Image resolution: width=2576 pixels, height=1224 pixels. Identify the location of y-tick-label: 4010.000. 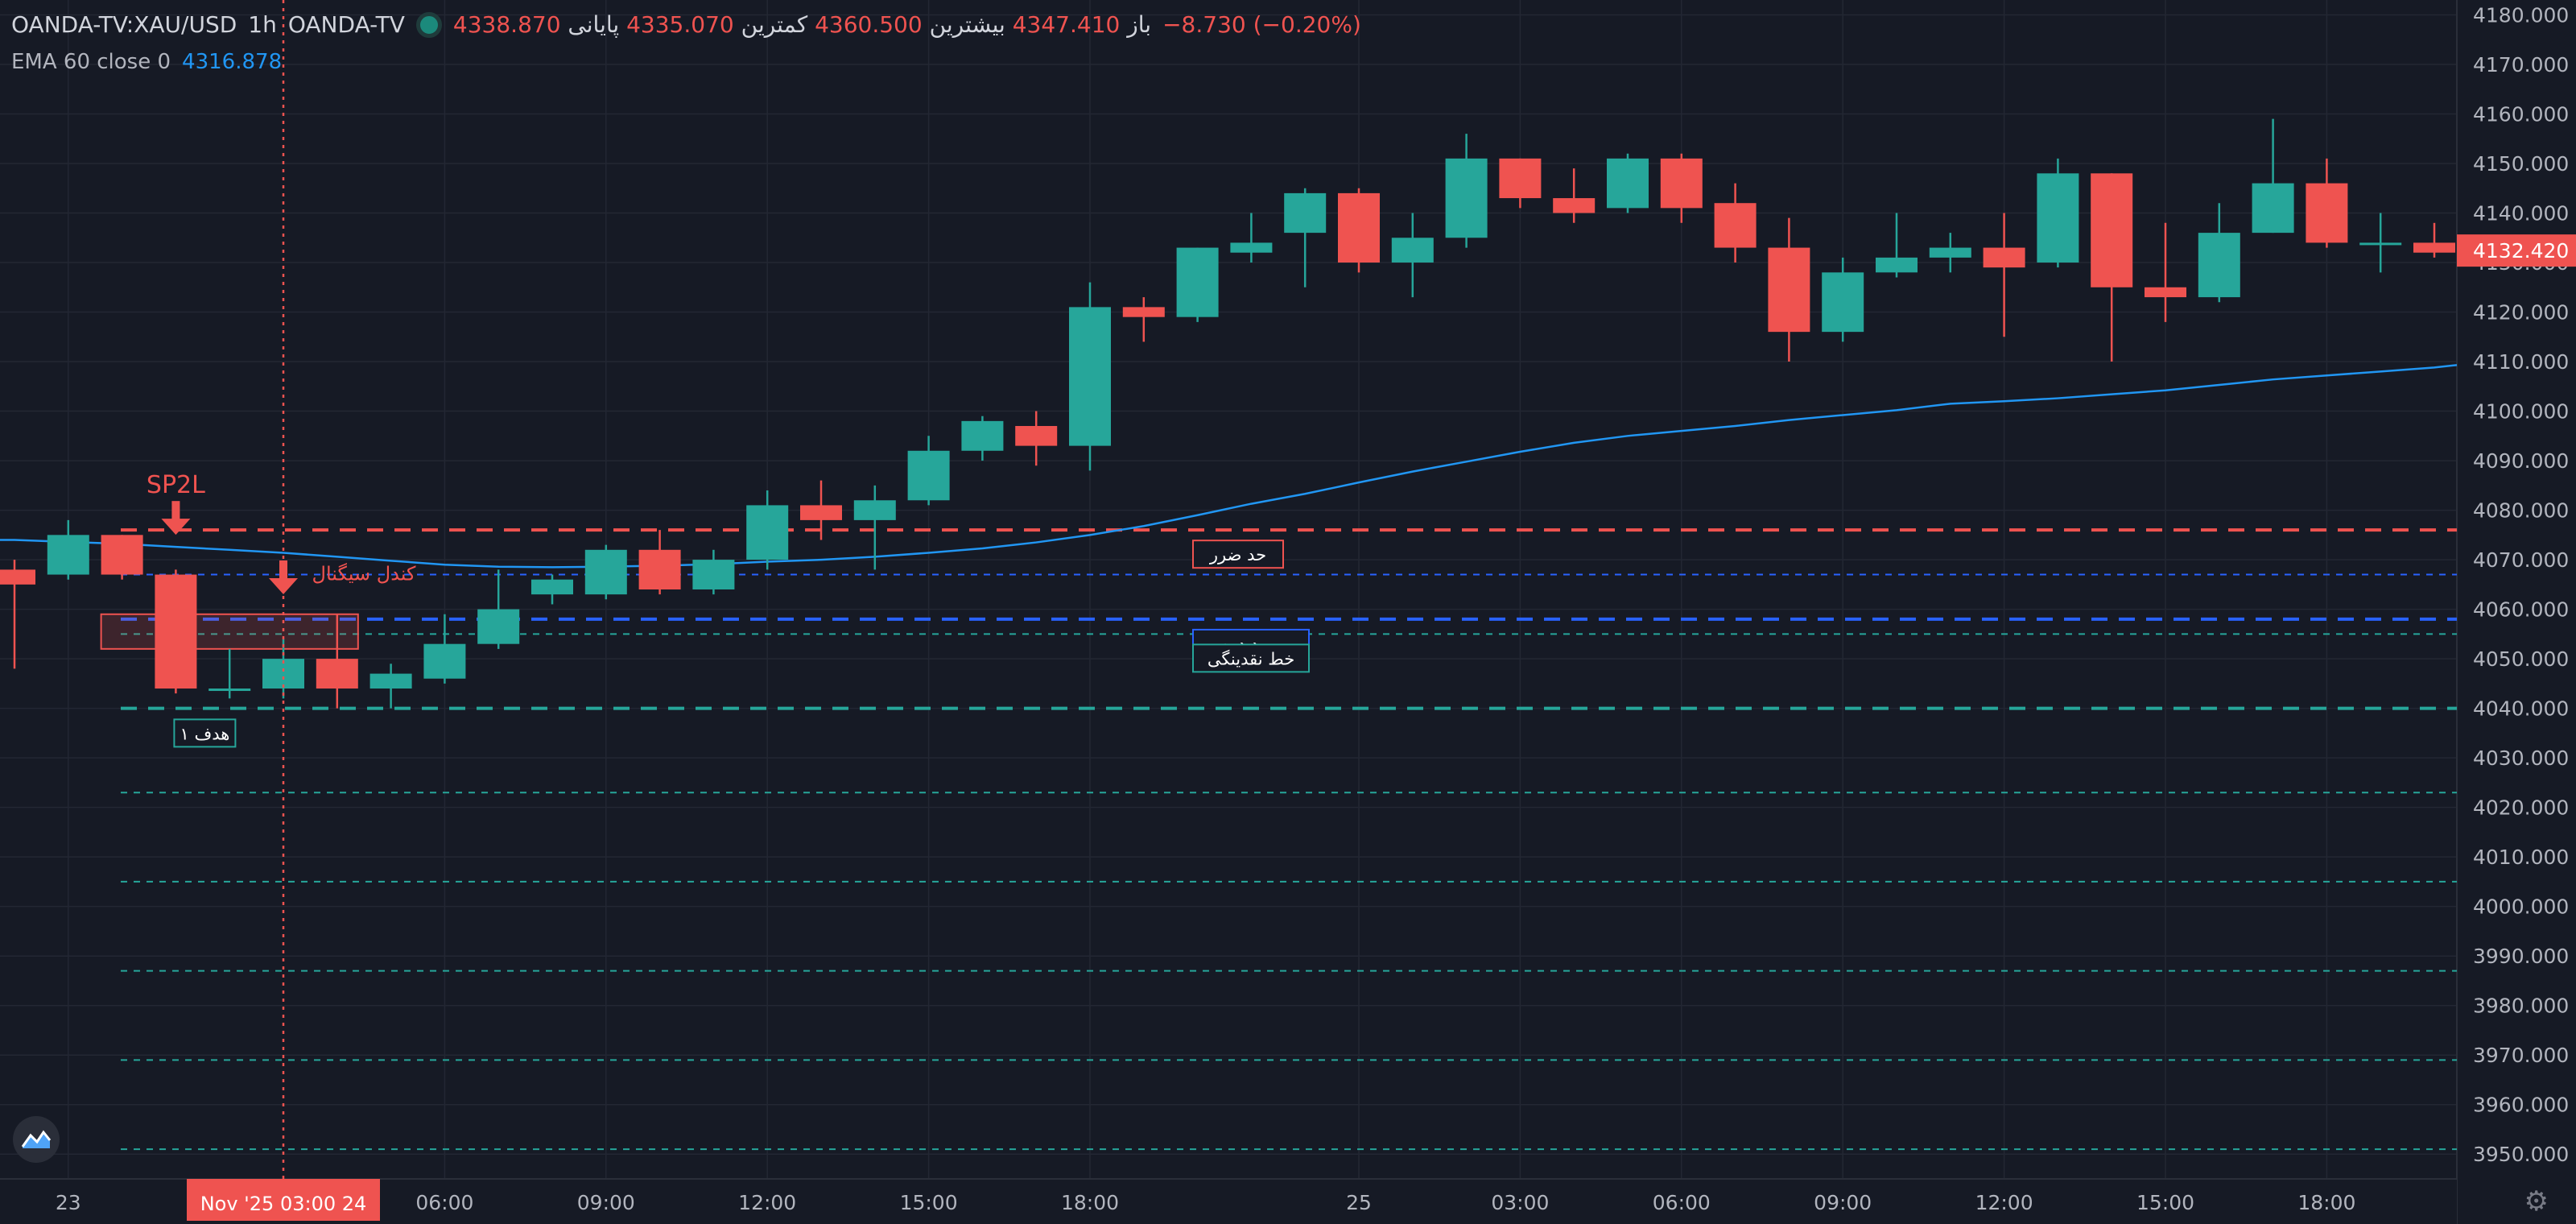
(2521, 857).